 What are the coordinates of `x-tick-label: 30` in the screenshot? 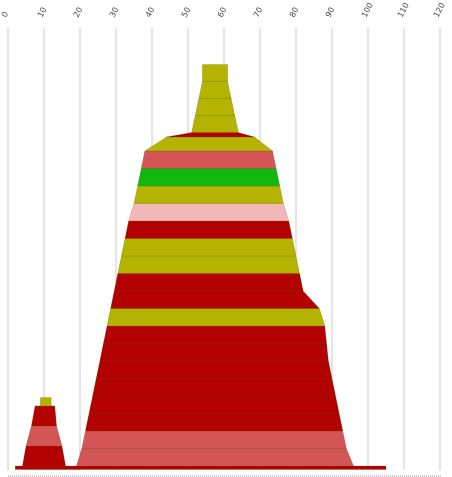 It's located at (114, 12).